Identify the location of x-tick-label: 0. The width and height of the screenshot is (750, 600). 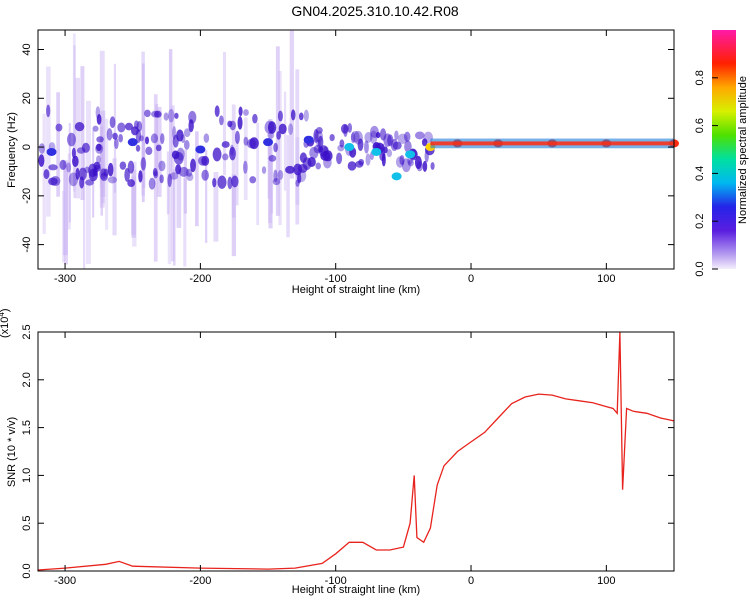
(471, 581).